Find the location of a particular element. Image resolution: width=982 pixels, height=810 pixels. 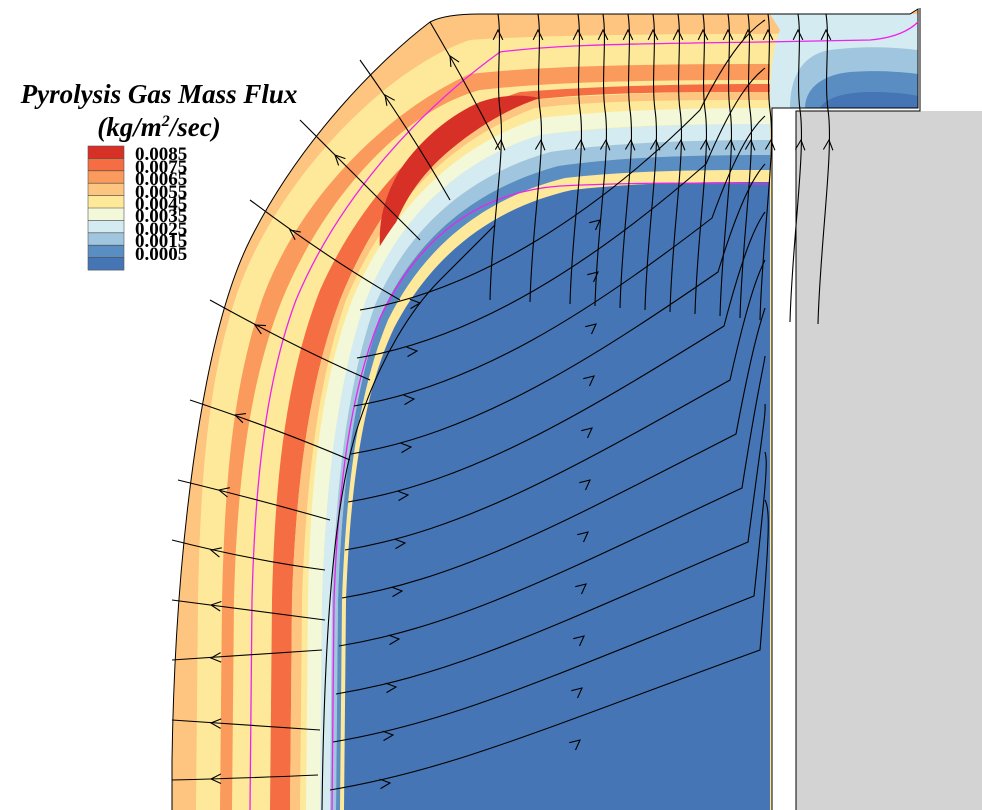

legend-label: 0.0055 is located at coordinates (161, 192).